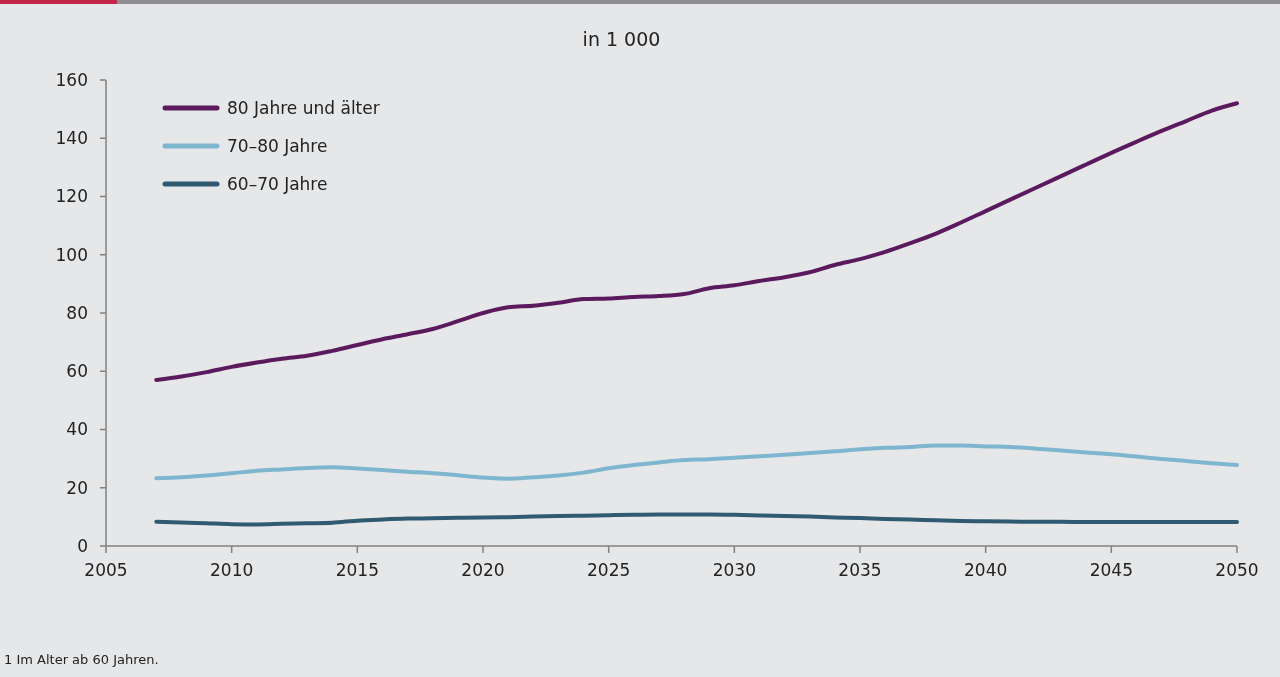 The image size is (1280, 677). What do you see at coordinates (106, 570) in the screenshot?
I see `x-tick-label: 2005` at bounding box center [106, 570].